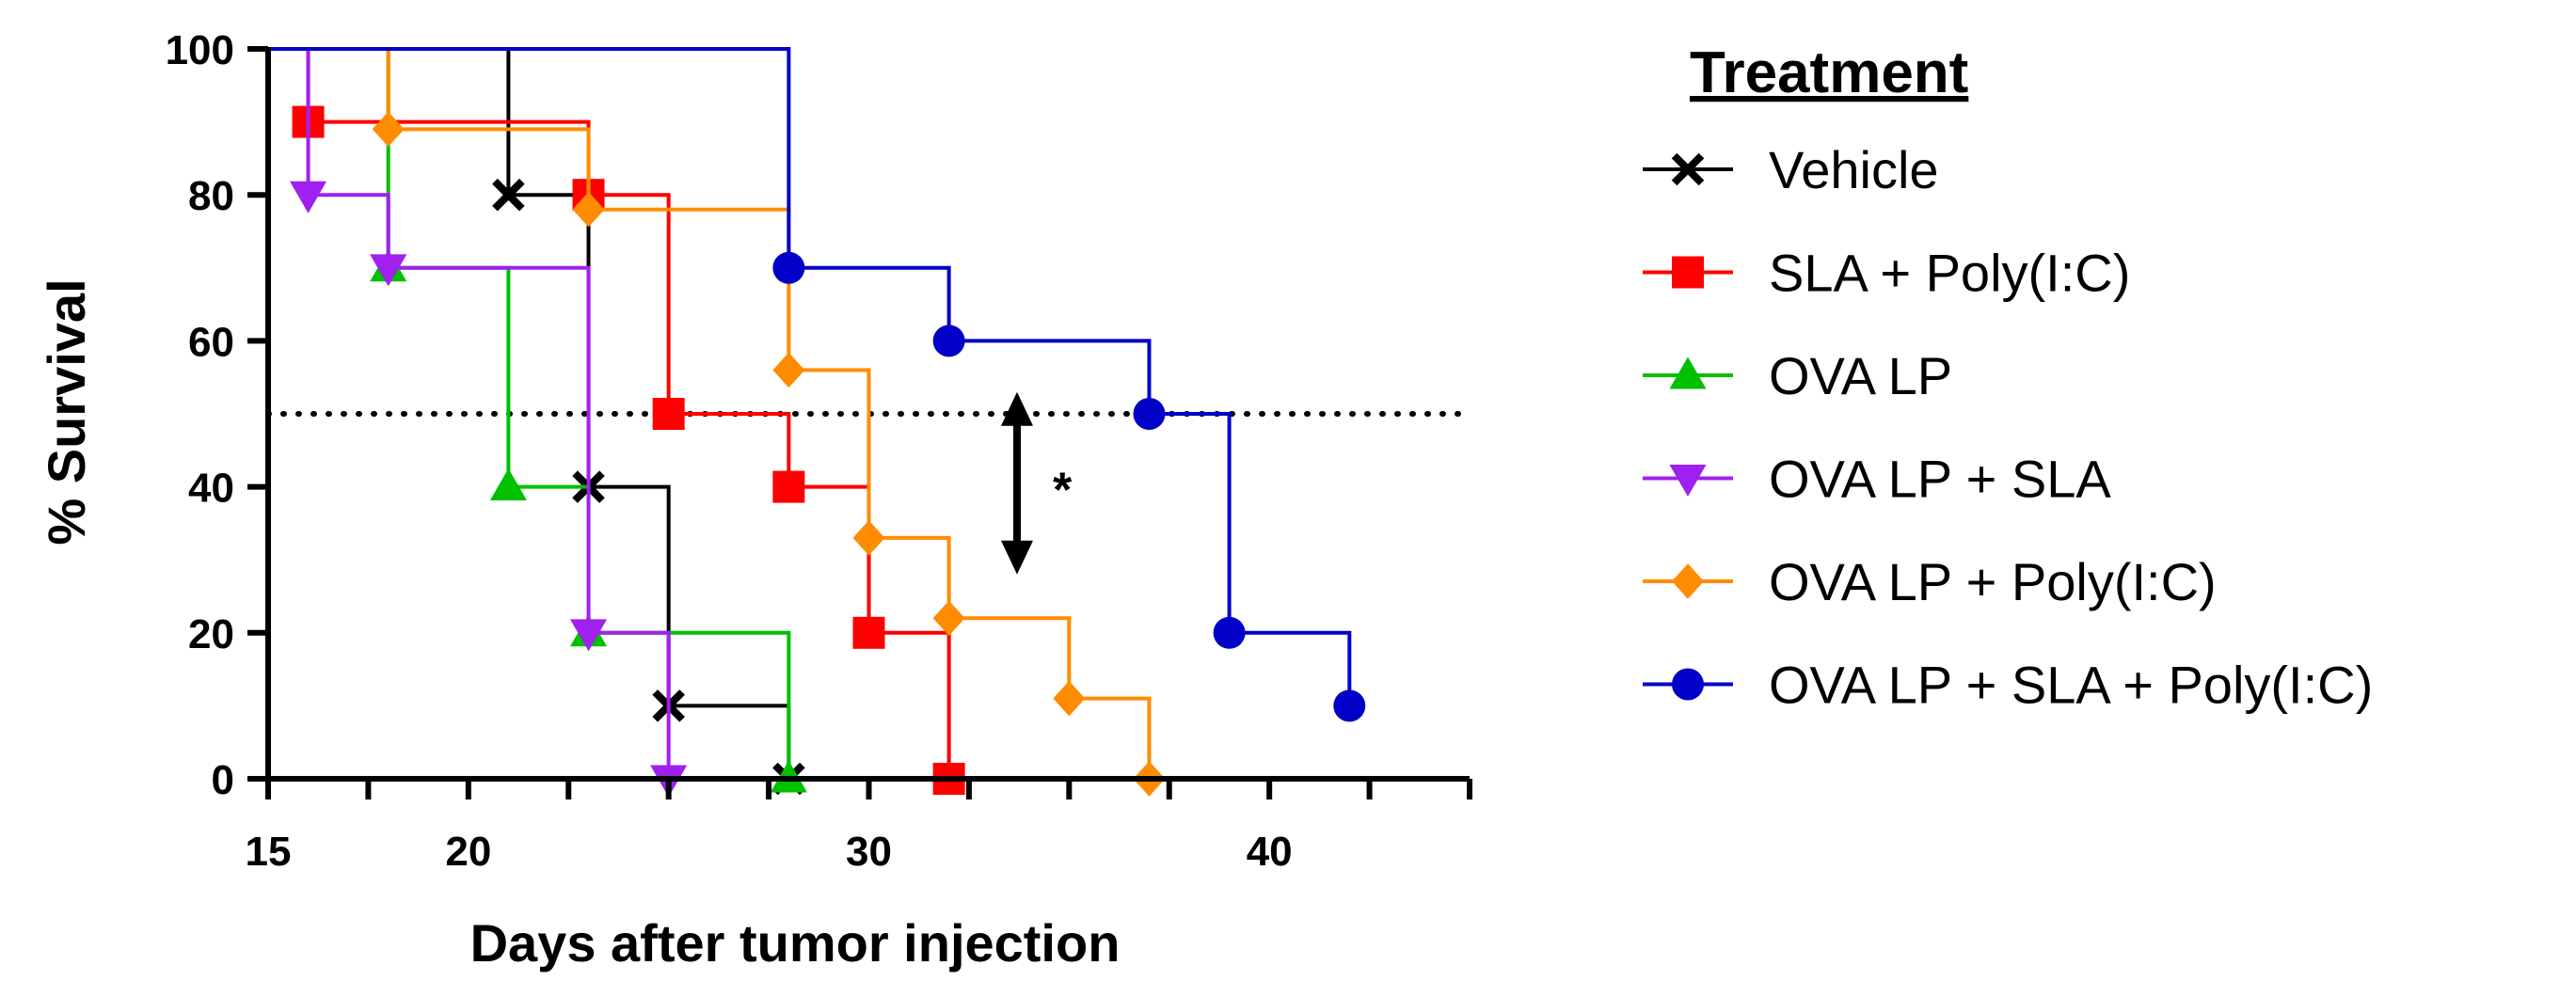  What do you see at coordinates (66, 411) in the screenshot?
I see `y-axis-title: % Survival` at bounding box center [66, 411].